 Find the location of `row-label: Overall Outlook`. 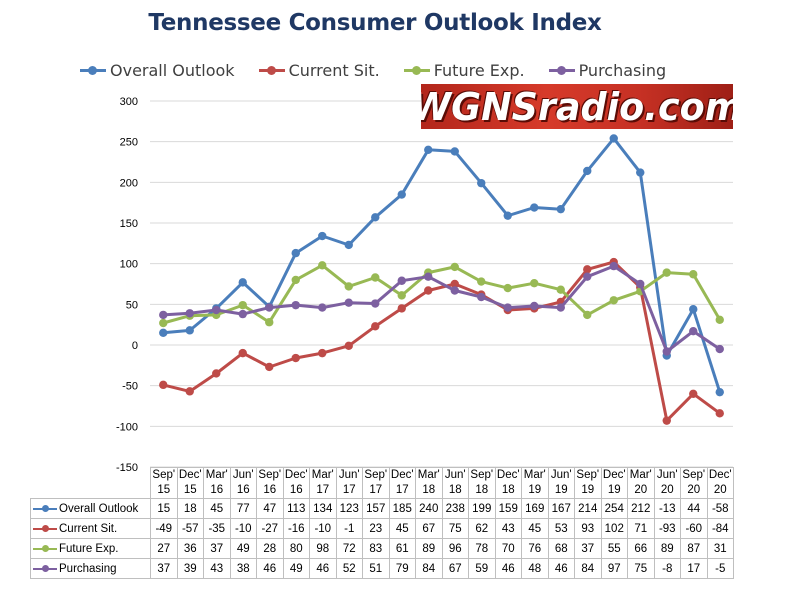

row-label: Overall Outlook is located at coordinates (90, 508).